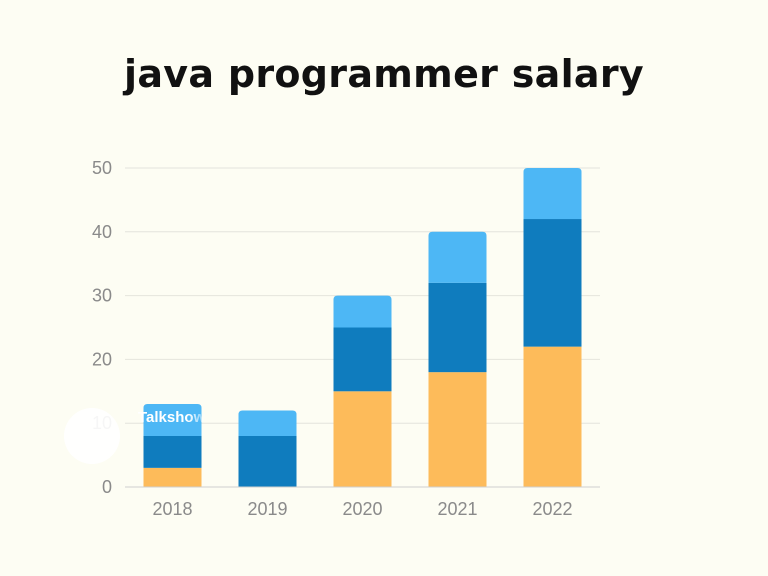 The width and height of the screenshot is (768, 576). Describe the element at coordinates (102, 168) in the screenshot. I see `y-tick-label: 50` at that location.